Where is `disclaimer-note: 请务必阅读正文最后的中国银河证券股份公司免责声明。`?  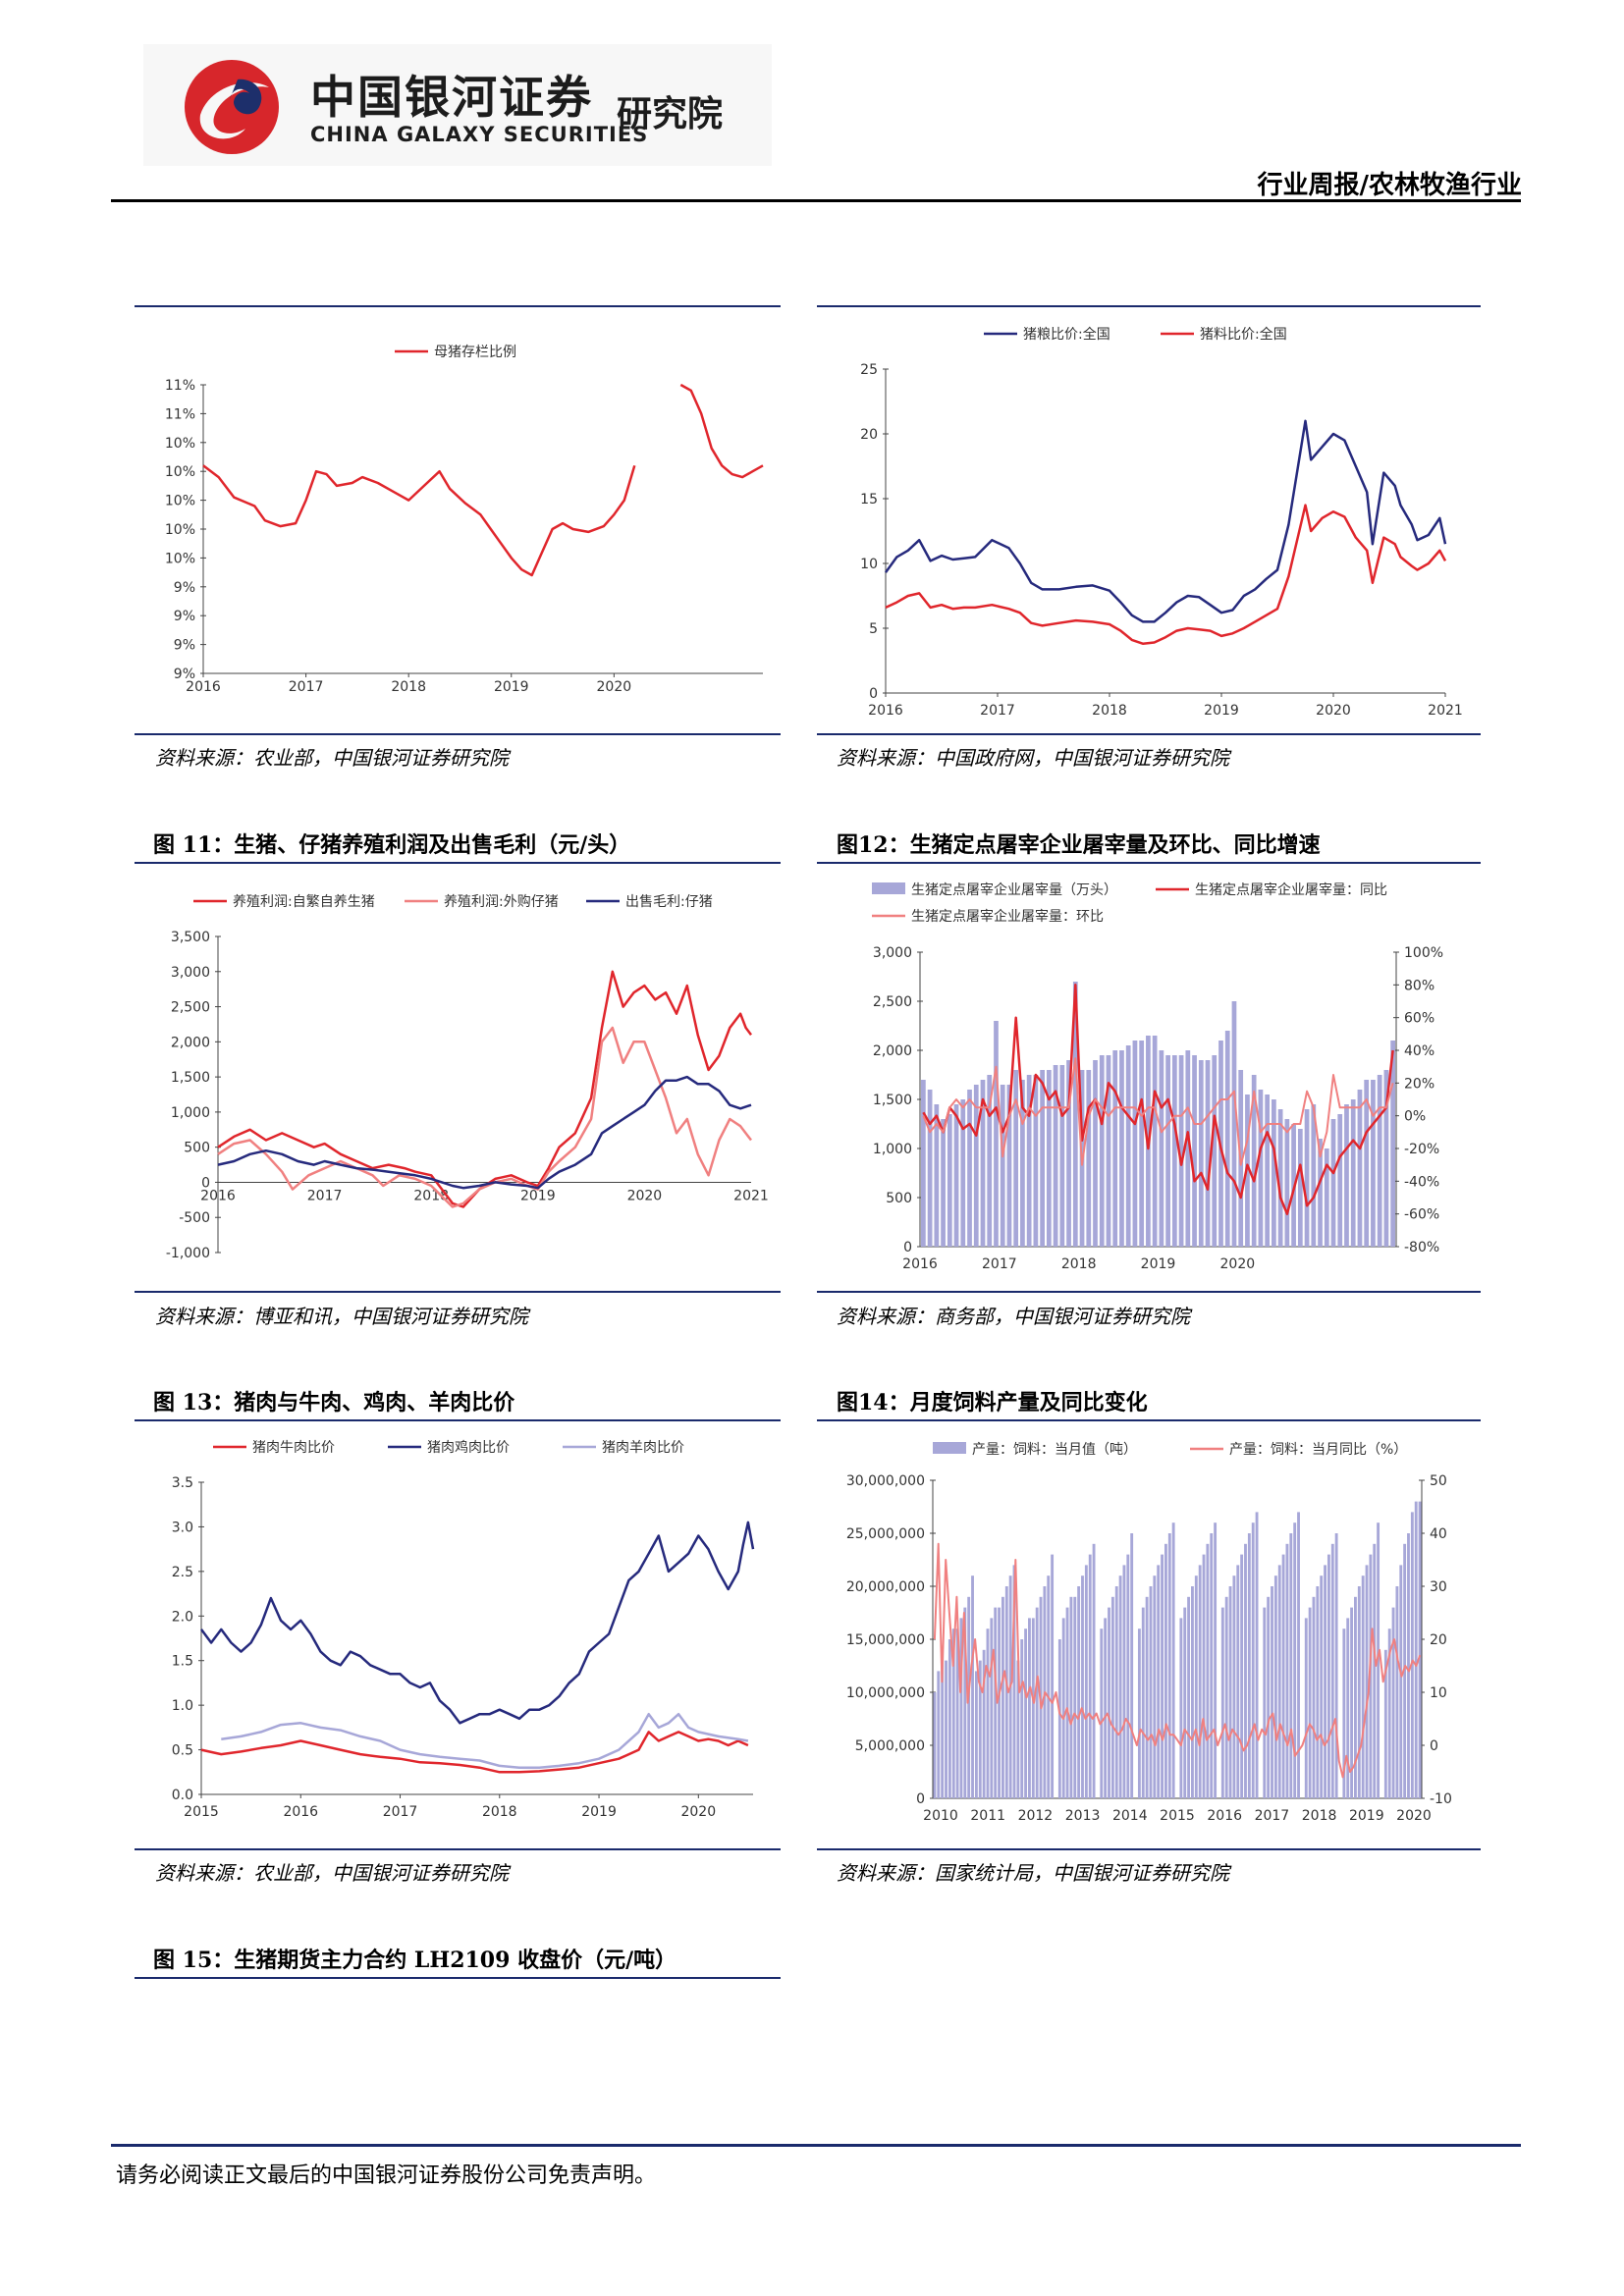 disclaimer-note: 请务必阅读正文最后的中国银河证券股份公司免责声明。 is located at coordinates (386, 2175).